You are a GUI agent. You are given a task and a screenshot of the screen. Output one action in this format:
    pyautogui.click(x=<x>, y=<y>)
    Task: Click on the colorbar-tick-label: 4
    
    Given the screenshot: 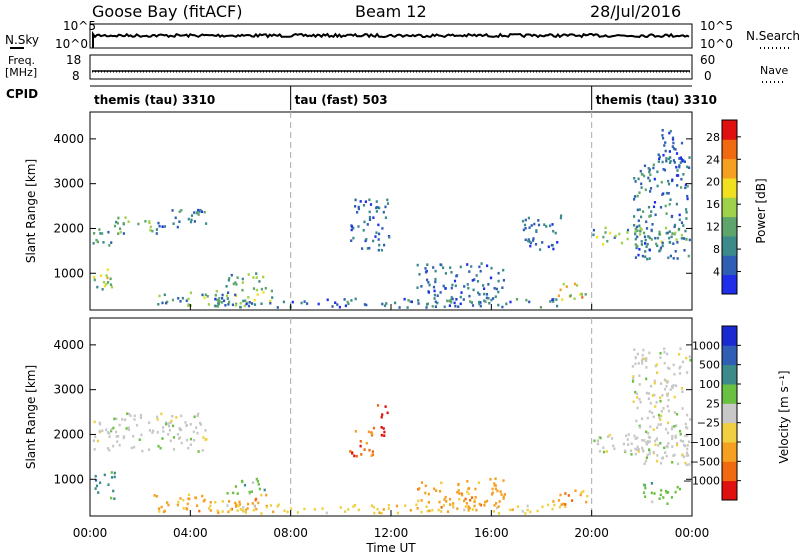 What is the action you would take?
    pyautogui.click(x=716, y=272)
    